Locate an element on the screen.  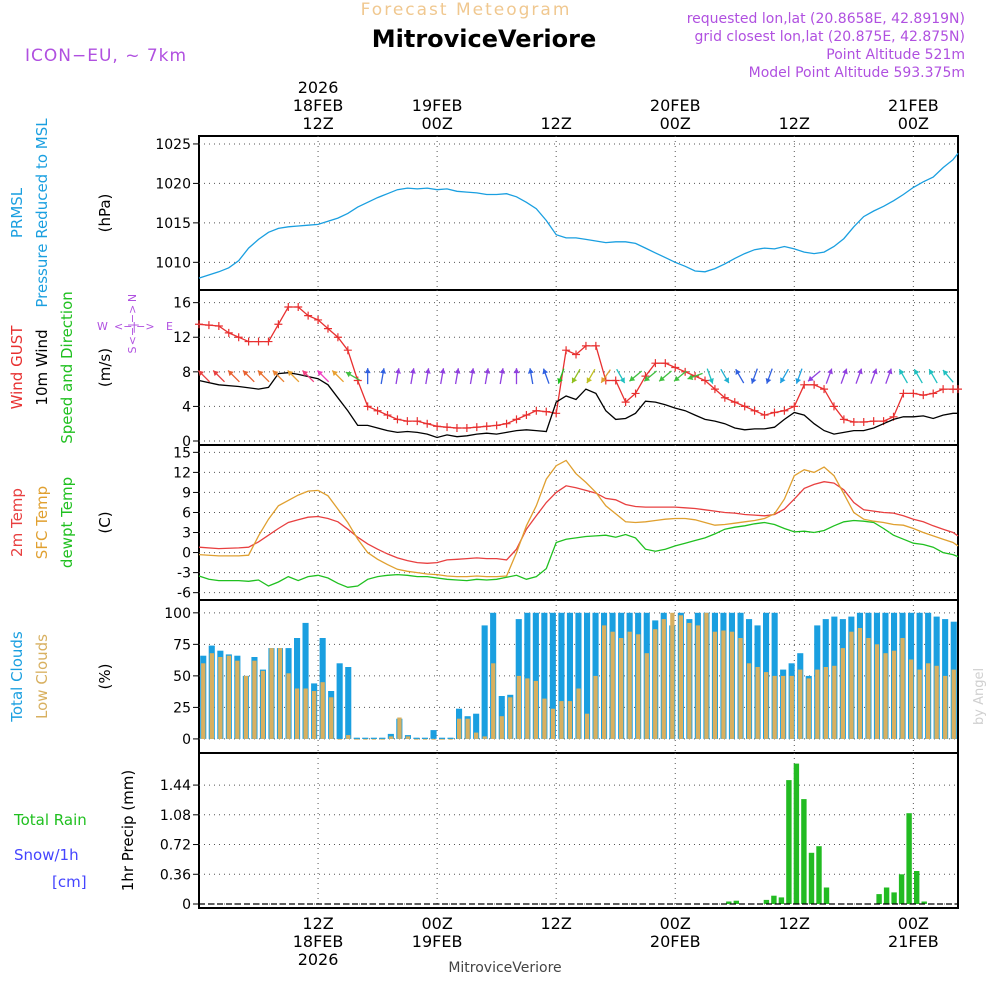
panel-frame is located at coordinates (578, 522).